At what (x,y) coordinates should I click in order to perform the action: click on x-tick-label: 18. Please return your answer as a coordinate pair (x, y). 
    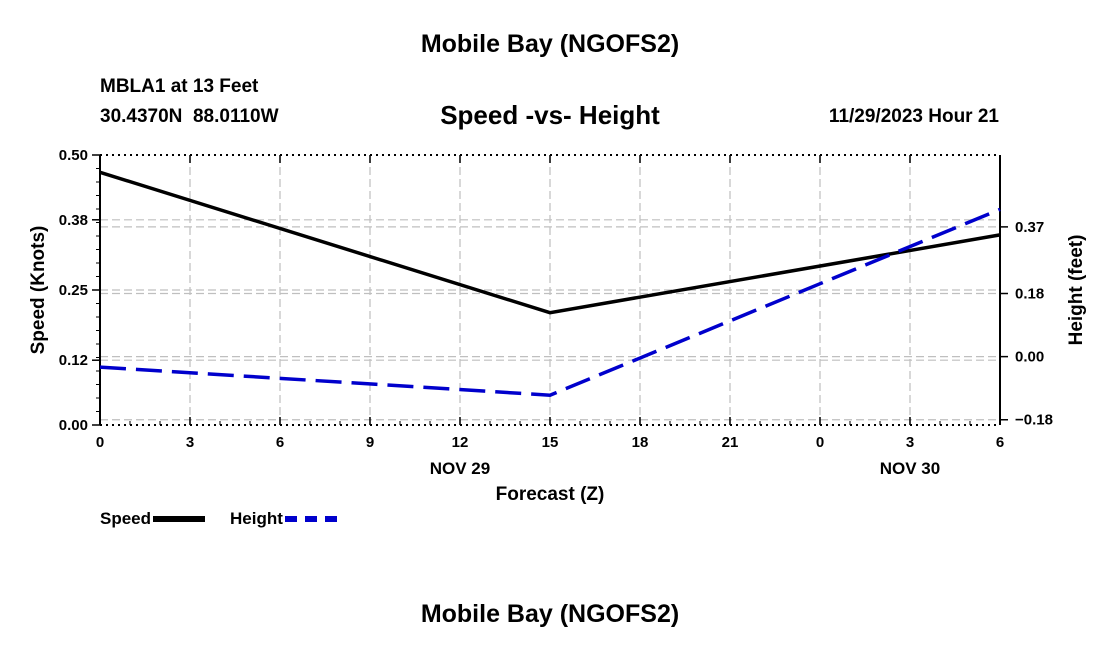
    Looking at the image, I should click on (640, 442).